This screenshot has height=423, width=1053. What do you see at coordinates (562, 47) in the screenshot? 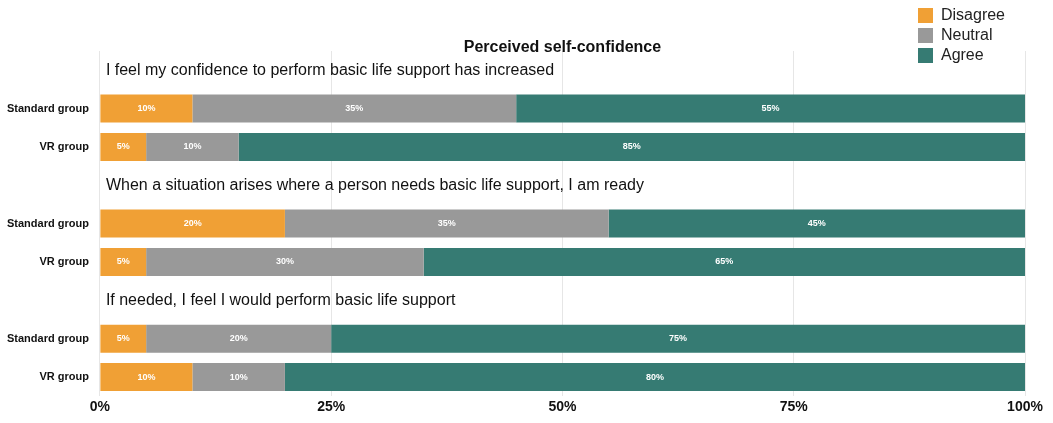
I see `chart-title: Perceived self-confidence` at bounding box center [562, 47].